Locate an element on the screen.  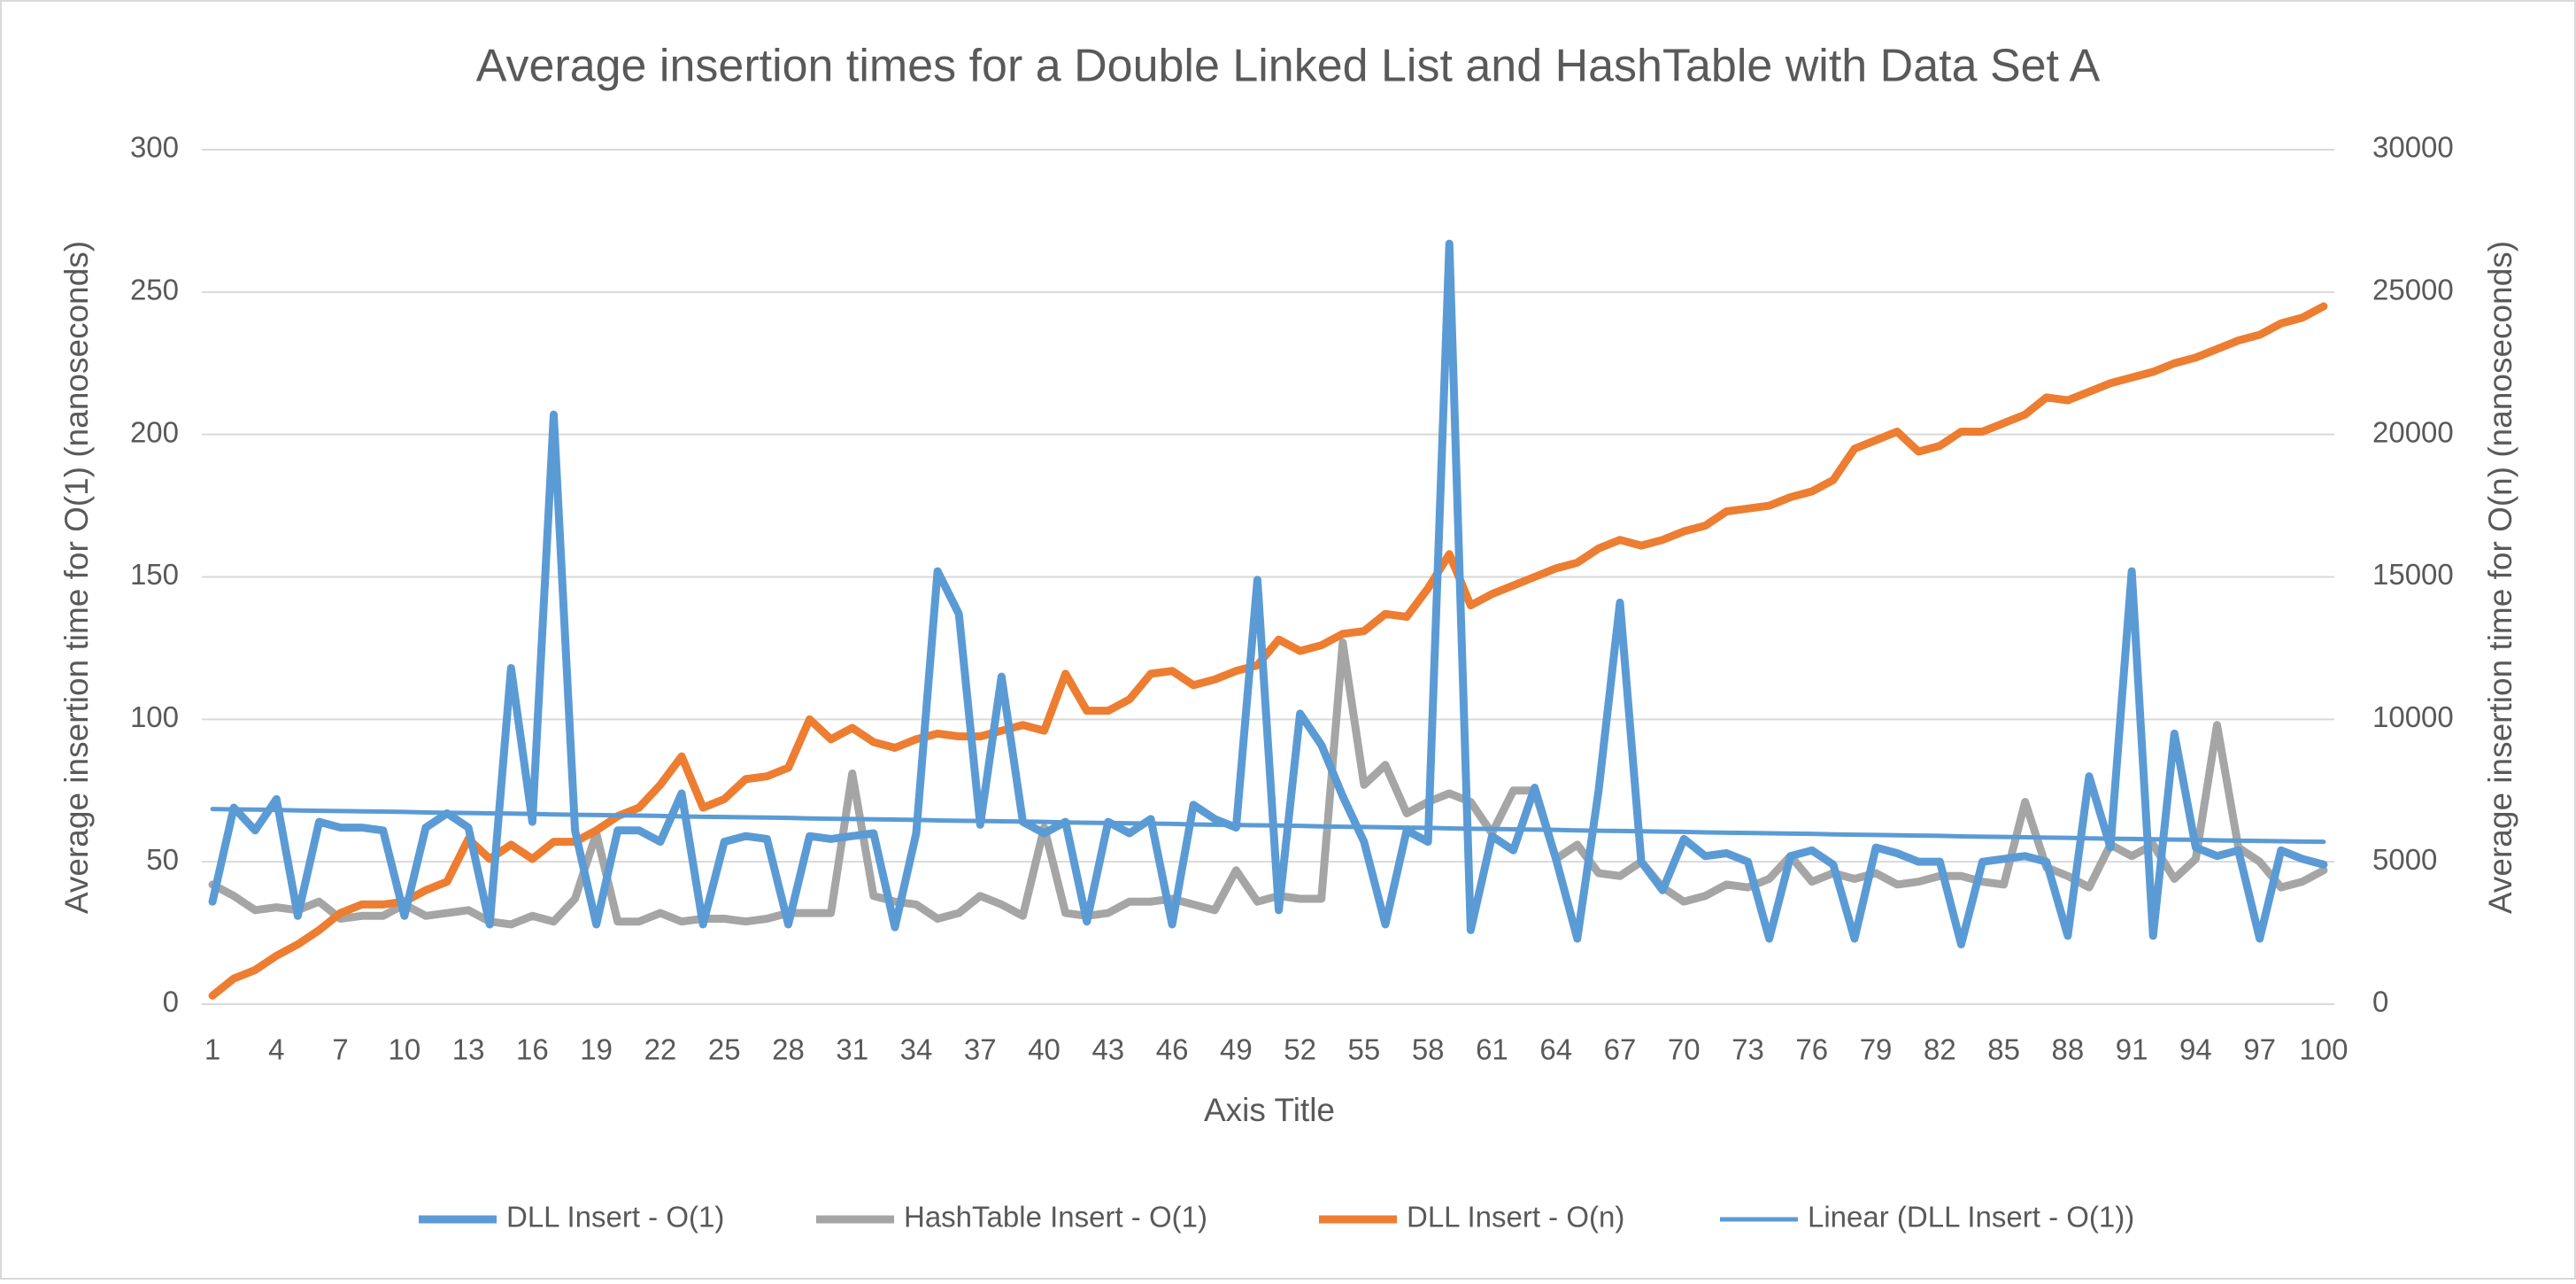
x-tick-label: 4 is located at coordinates (276, 1049).